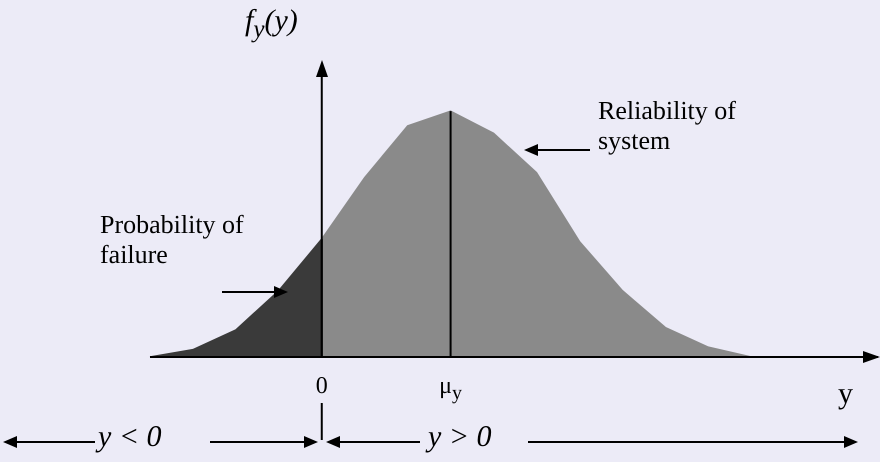 Image resolution: width=880 pixels, height=462 pixels. What do you see at coordinates (130, 437) in the screenshot?
I see `text: y < 0` at bounding box center [130, 437].